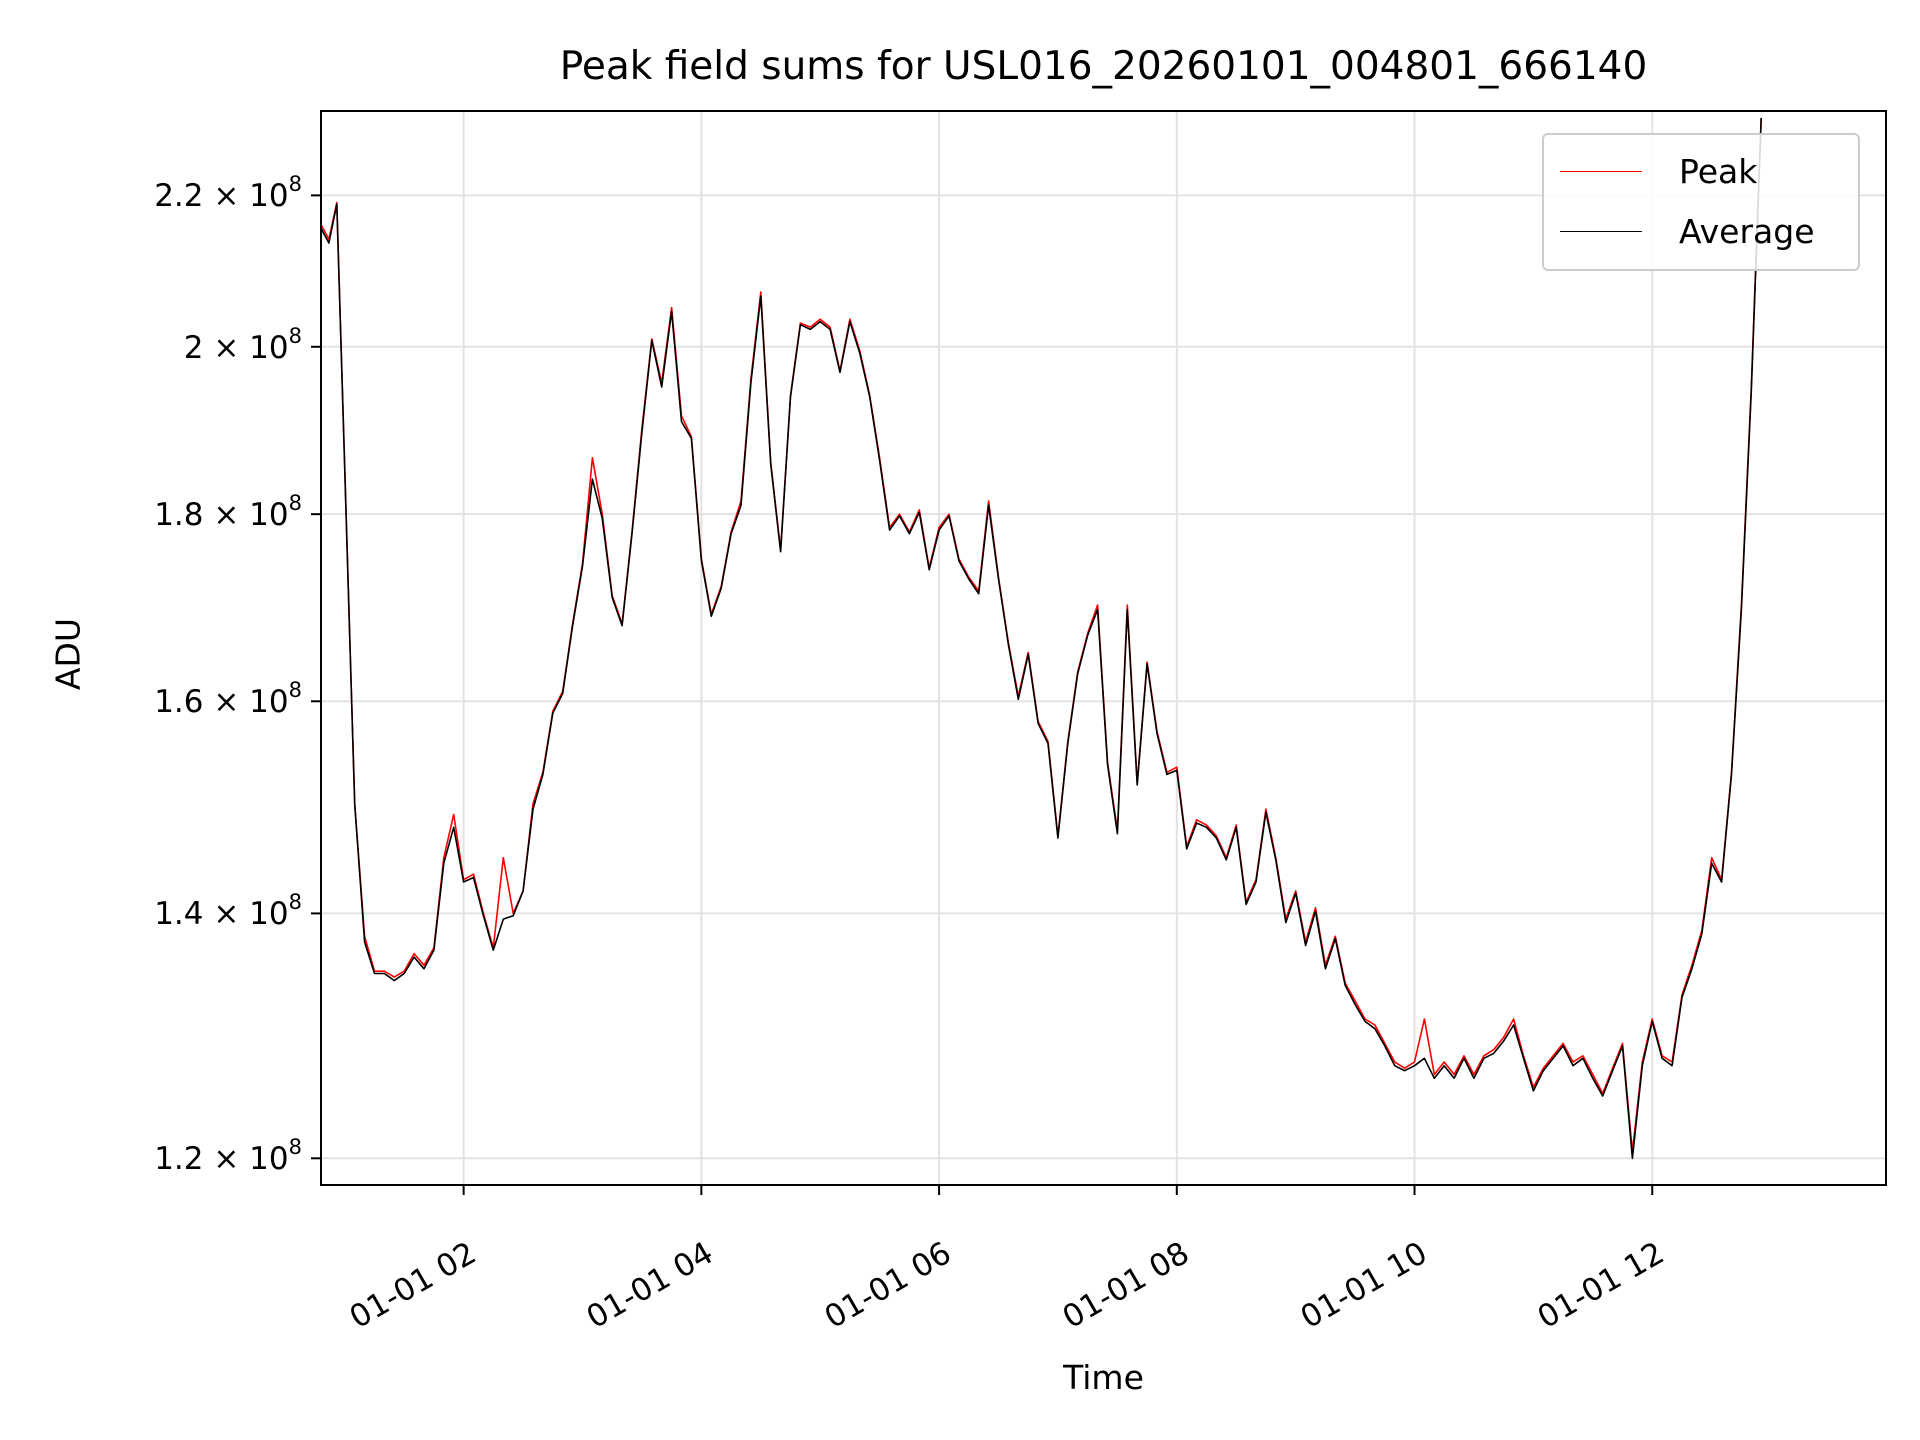 The width and height of the screenshot is (1920, 1440). Describe the element at coordinates (228, 911) in the screenshot. I see `y-tick-label: 1.4 × 108` at that location.